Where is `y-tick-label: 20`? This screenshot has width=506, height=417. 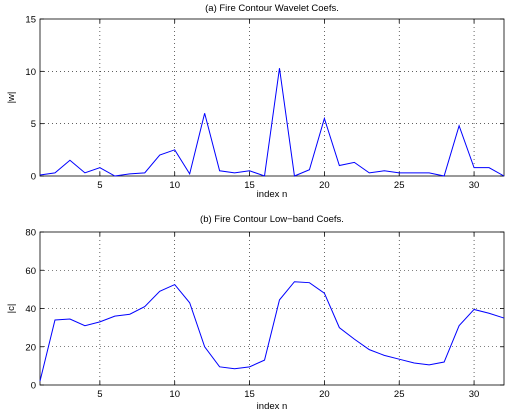
y-tick-label: 20 is located at coordinates (30, 347).